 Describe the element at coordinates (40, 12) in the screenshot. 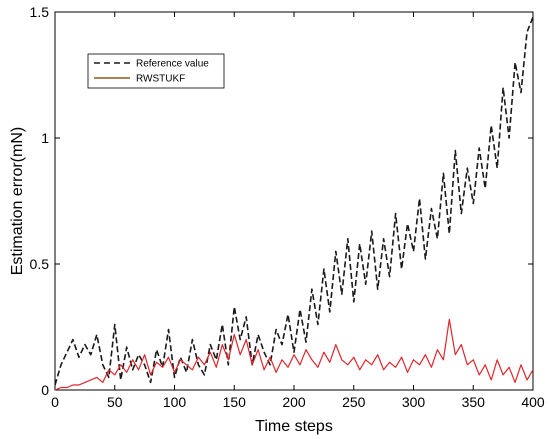

I see `y-tick-label: 1.5` at that location.